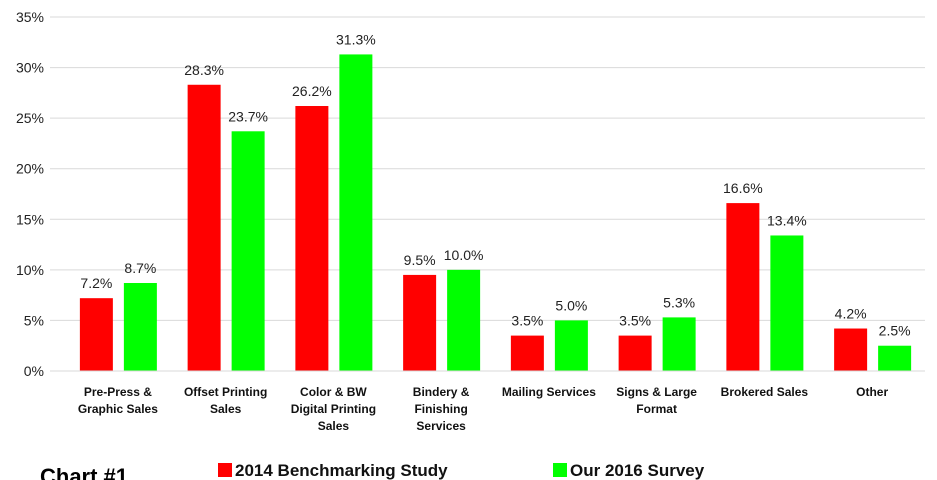 The height and width of the screenshot is (480, 937). Describe the element at coordinates (140, 268) in the screenshot. I see `data-label: 8.7%` at that location.